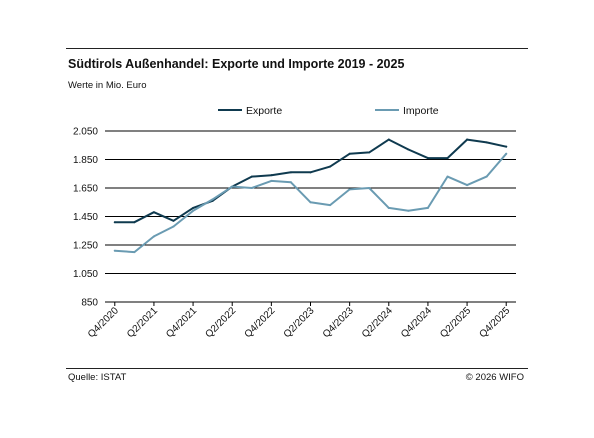 This screenshot has width=594, height=438. What do you see at coordinates (97, 377) in the screenshot?
I see `source-note: Quelle: ISTAT` at bounding box center [97, 377].